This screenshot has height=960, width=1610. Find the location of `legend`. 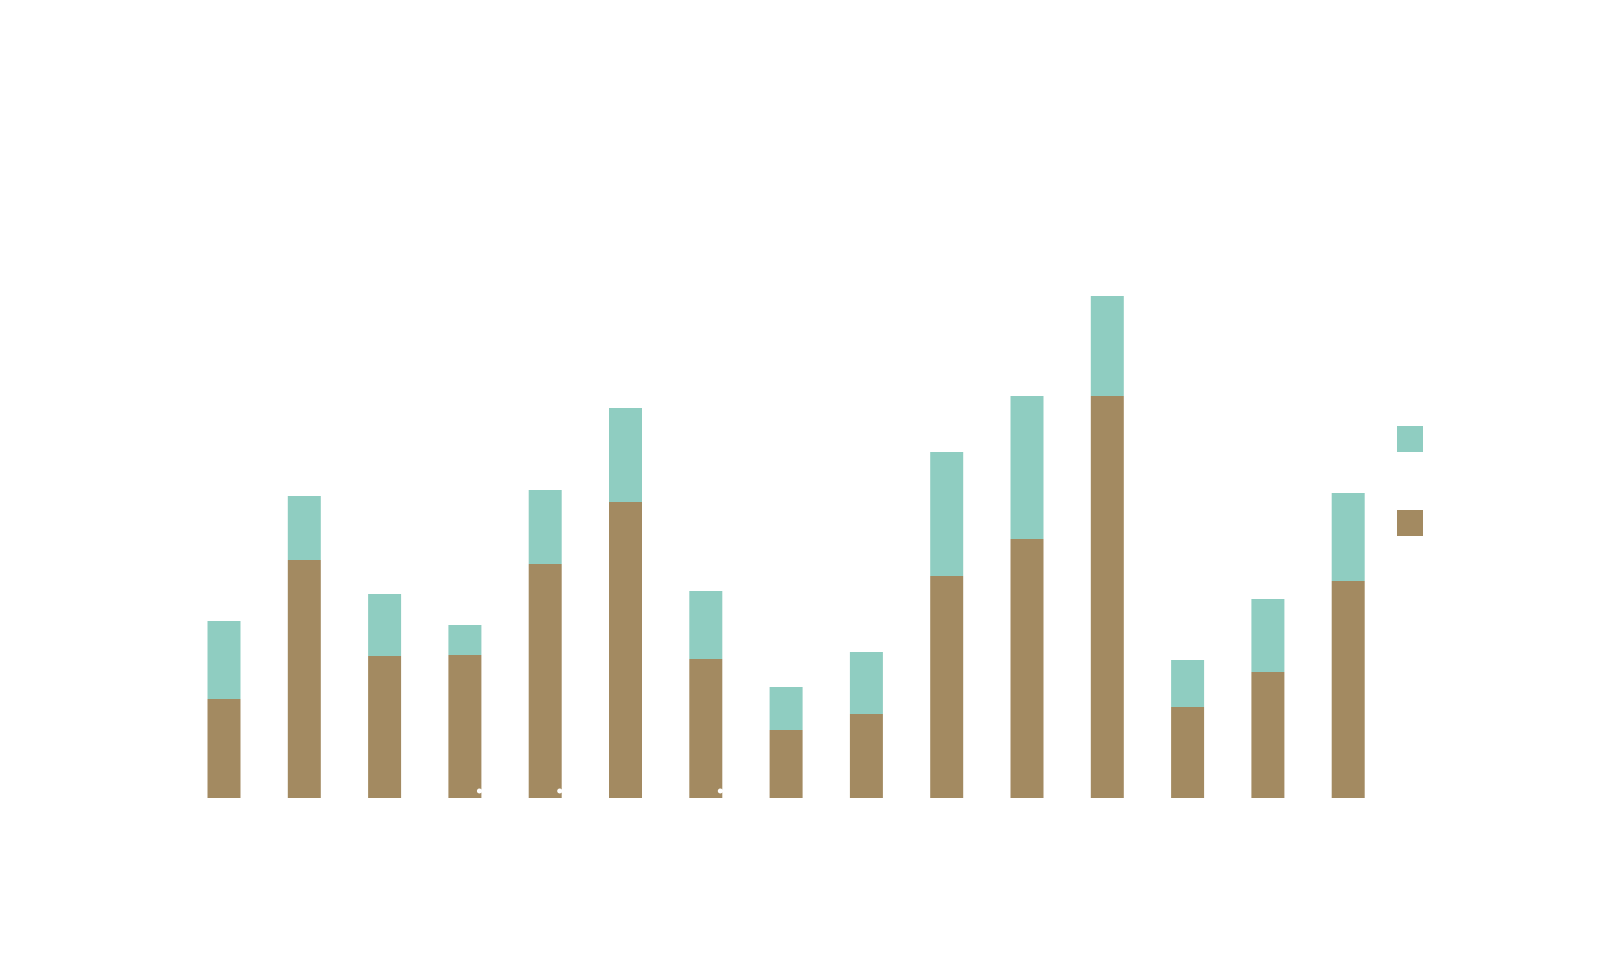

legend is located at coordinates (1410, 481).